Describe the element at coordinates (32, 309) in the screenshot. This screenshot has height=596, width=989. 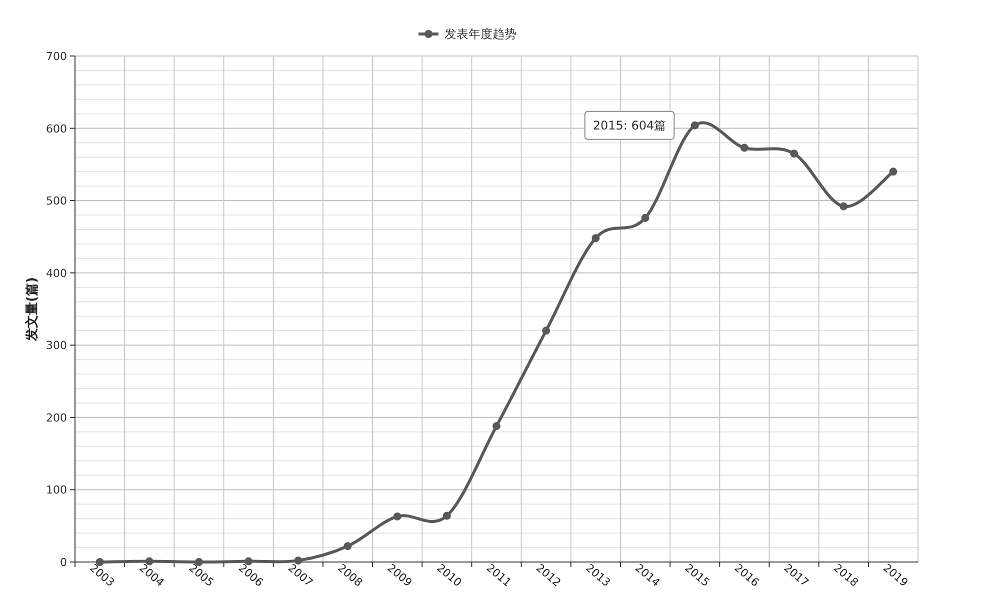
I see `y-axis-title: 发文量(篇)` at that location.